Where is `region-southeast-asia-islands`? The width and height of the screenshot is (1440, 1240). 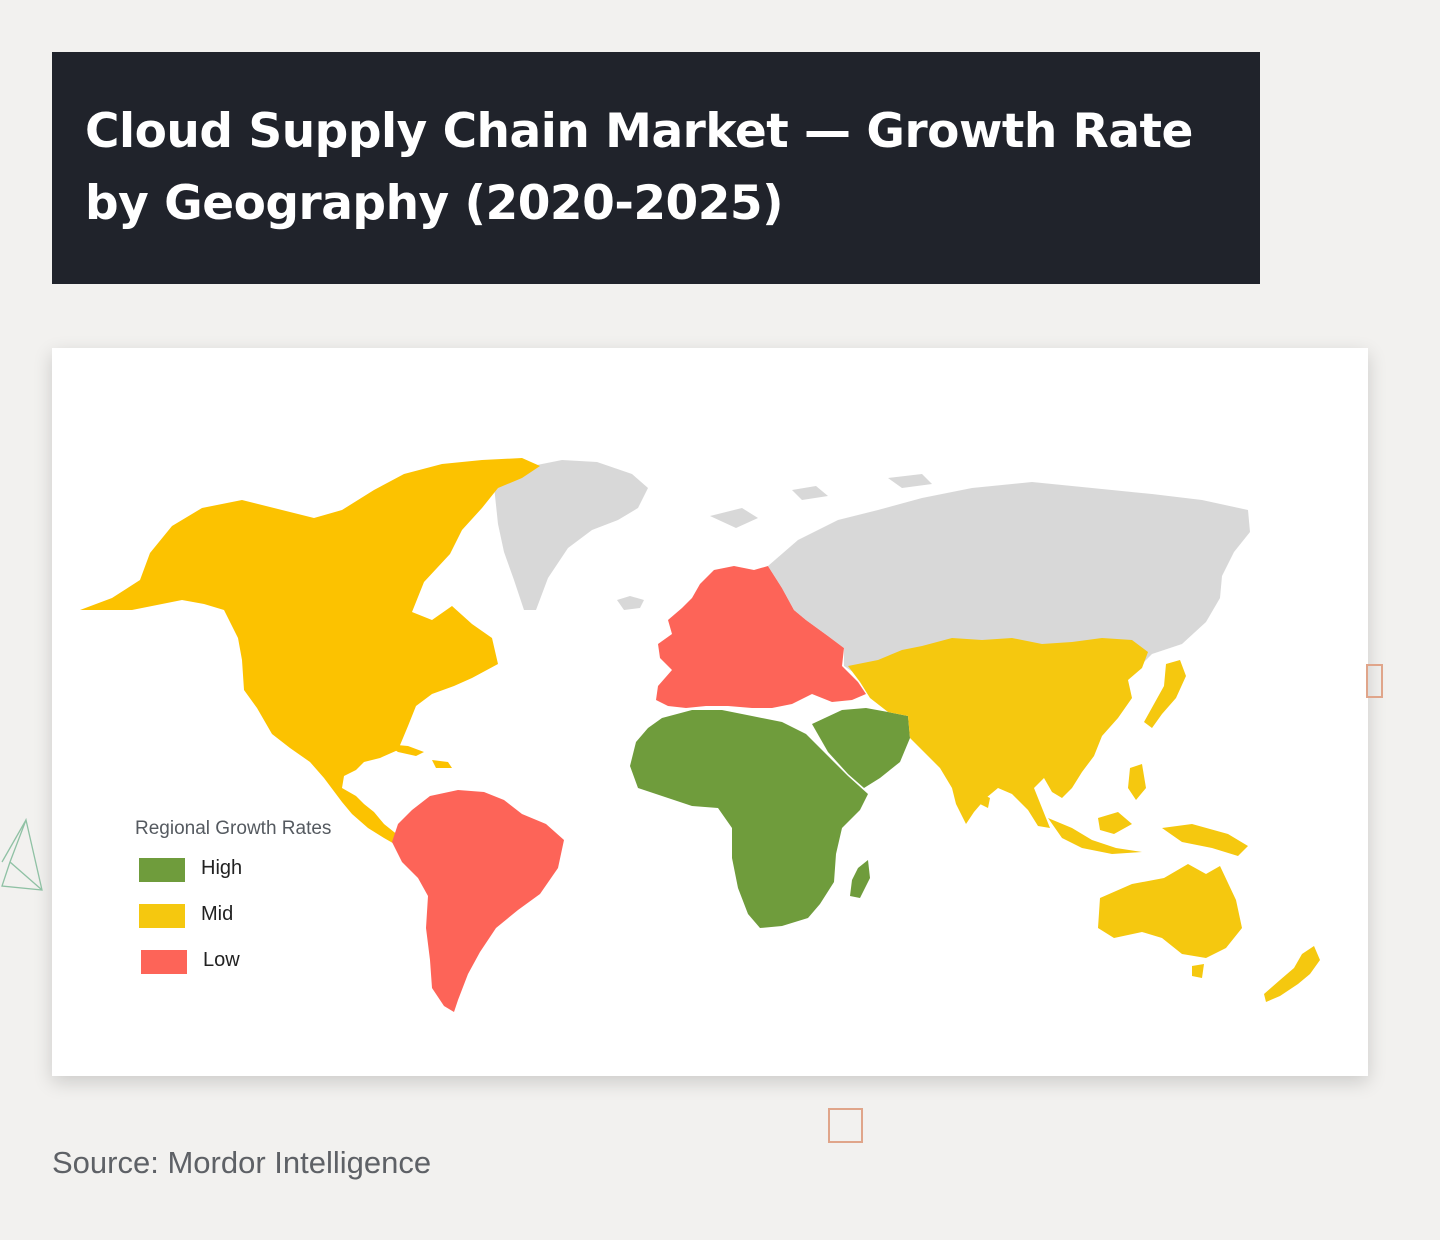 region-southeast-asia-islands is located at coordinates (1148, 810).